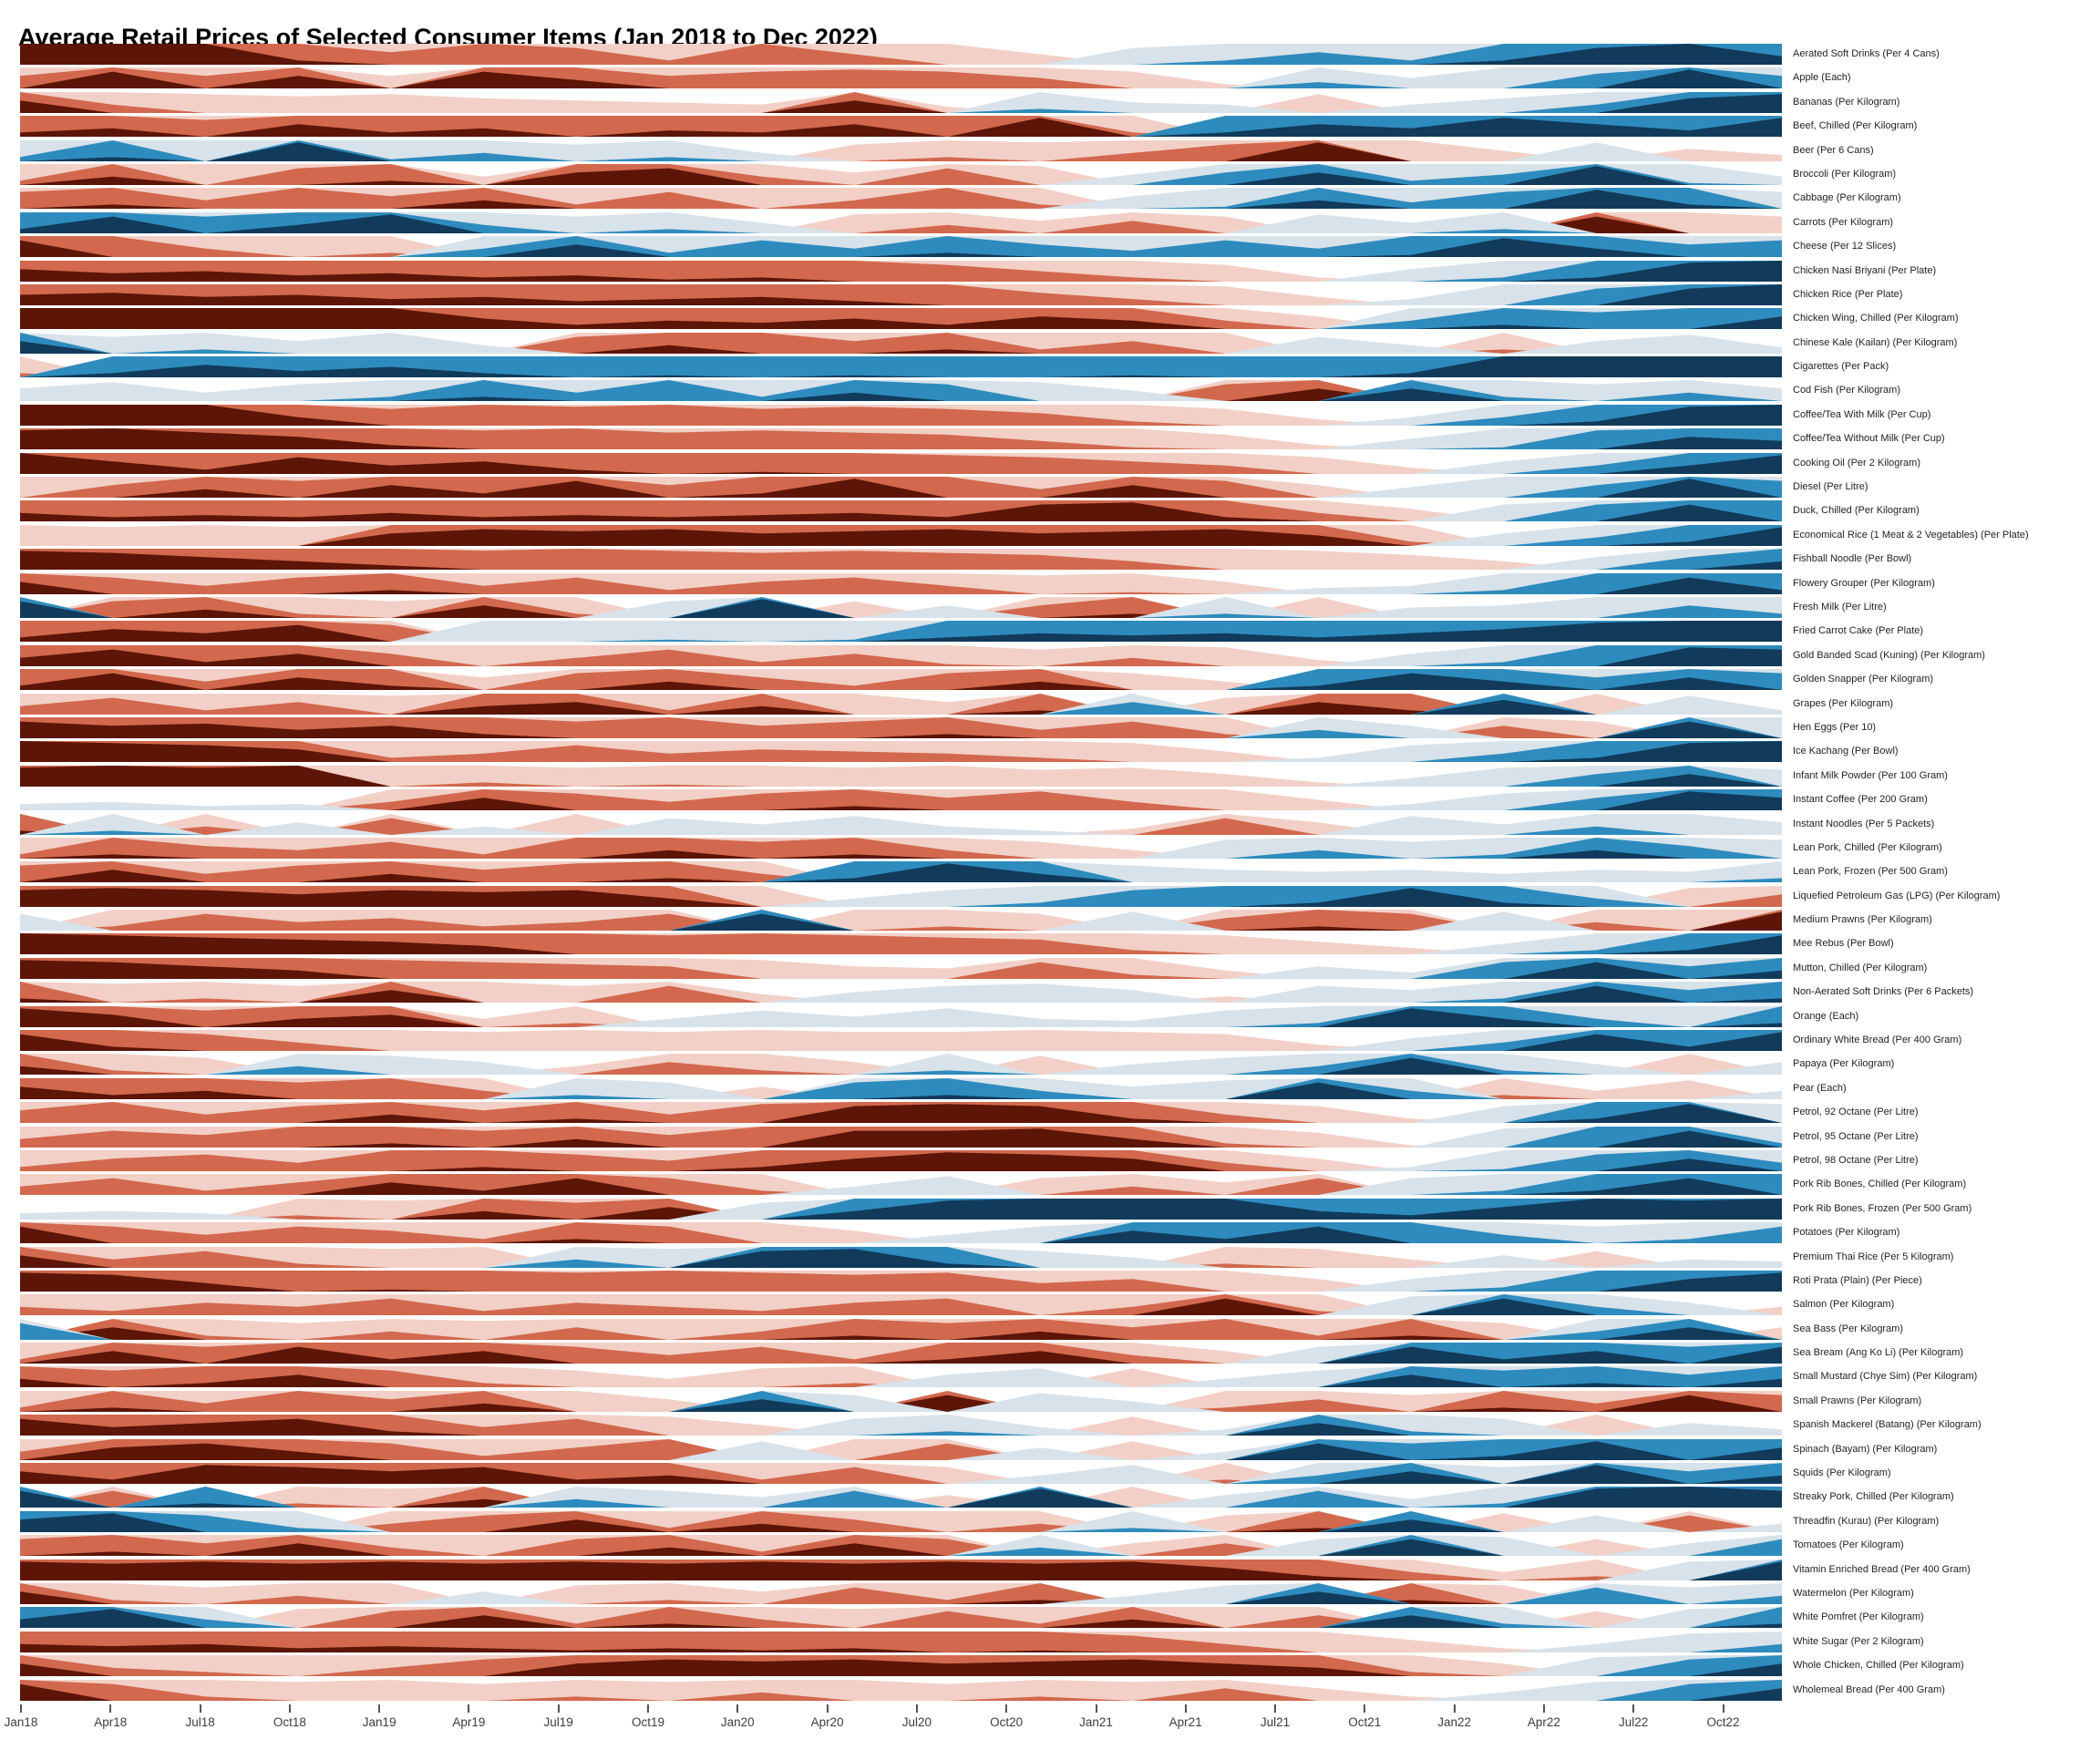 This screenshot has width=2100, height=1750. I want to click on row-label: Gold Banded Scad (Kuning) (Per Kilogram), so click(1889, 655).